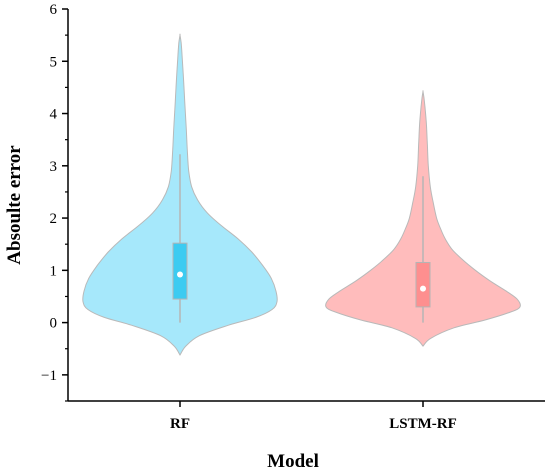  What do you see at coordinates (423, 424) in the screenshot?
I see `x-tick-label: LSTM-RF` at bounding box center [423, 424].